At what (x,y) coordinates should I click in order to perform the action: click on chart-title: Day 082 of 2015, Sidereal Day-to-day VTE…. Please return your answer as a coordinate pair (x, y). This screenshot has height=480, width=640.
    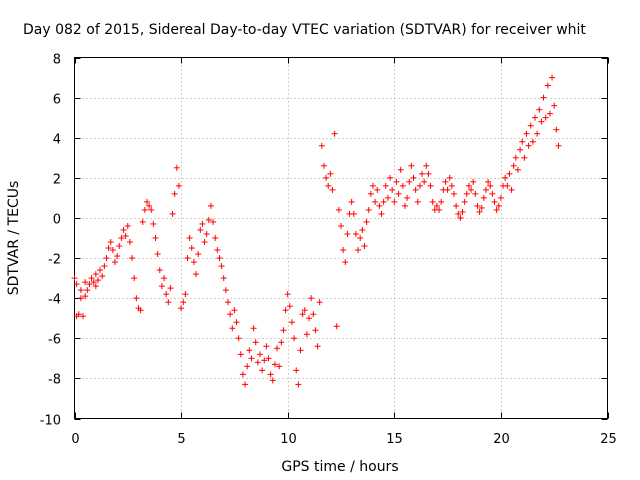
    Looking at the image, I should click on (304, 30).